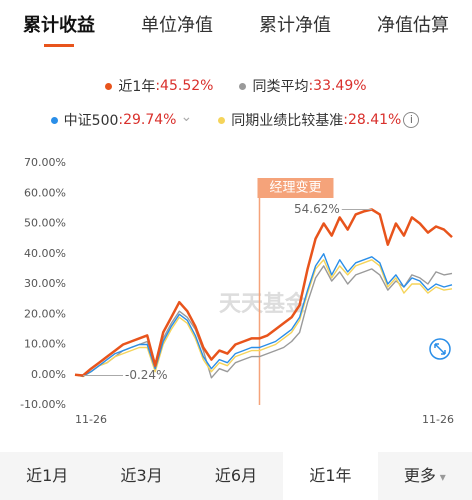 The width and height of the screenshot is (472, 500). What do you see at coordinates (186, 117) in the screenshot?
I see `chevron: ⌄` at bounding box center [186, 117].